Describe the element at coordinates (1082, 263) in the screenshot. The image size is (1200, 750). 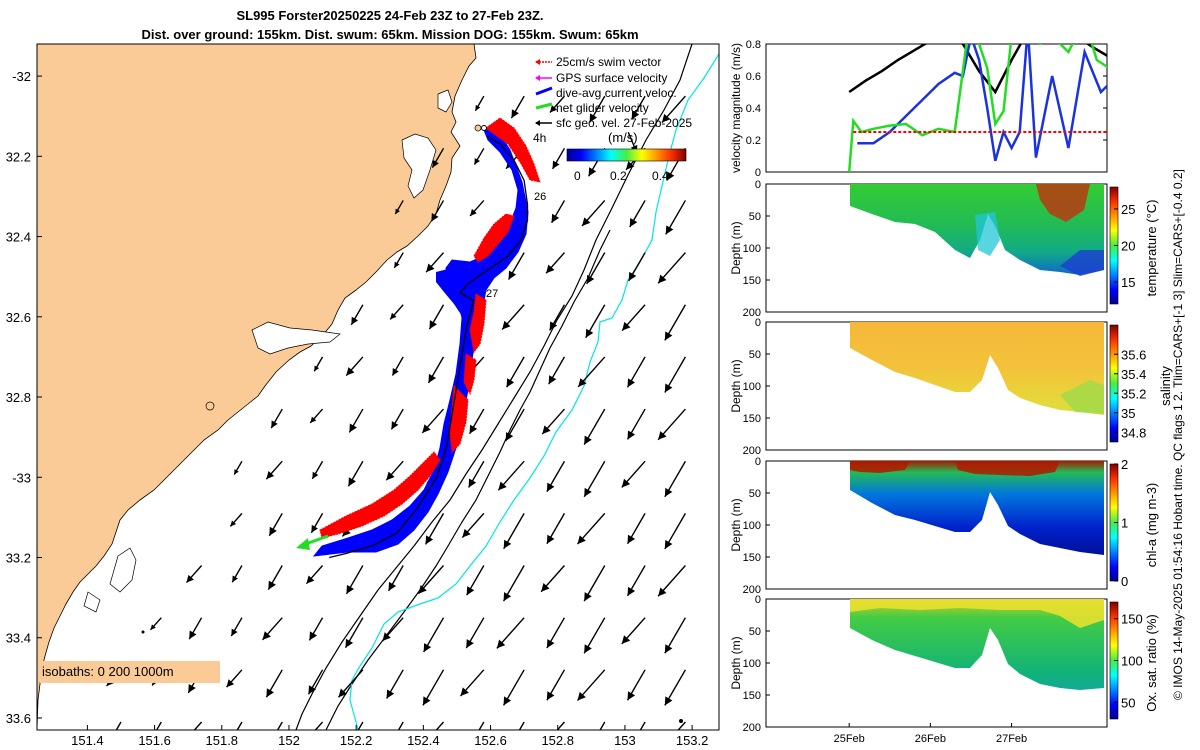
I see `temperature-cool-deep` at that location.